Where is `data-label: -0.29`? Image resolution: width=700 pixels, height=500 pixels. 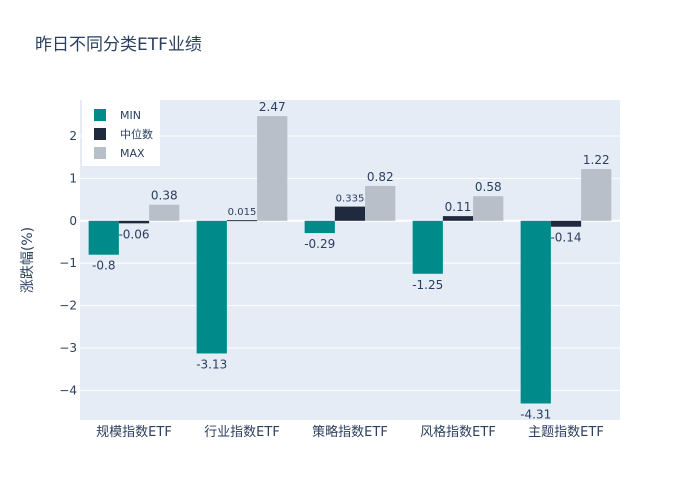 data-label: -0.29 is located at coordinates (319, 244).